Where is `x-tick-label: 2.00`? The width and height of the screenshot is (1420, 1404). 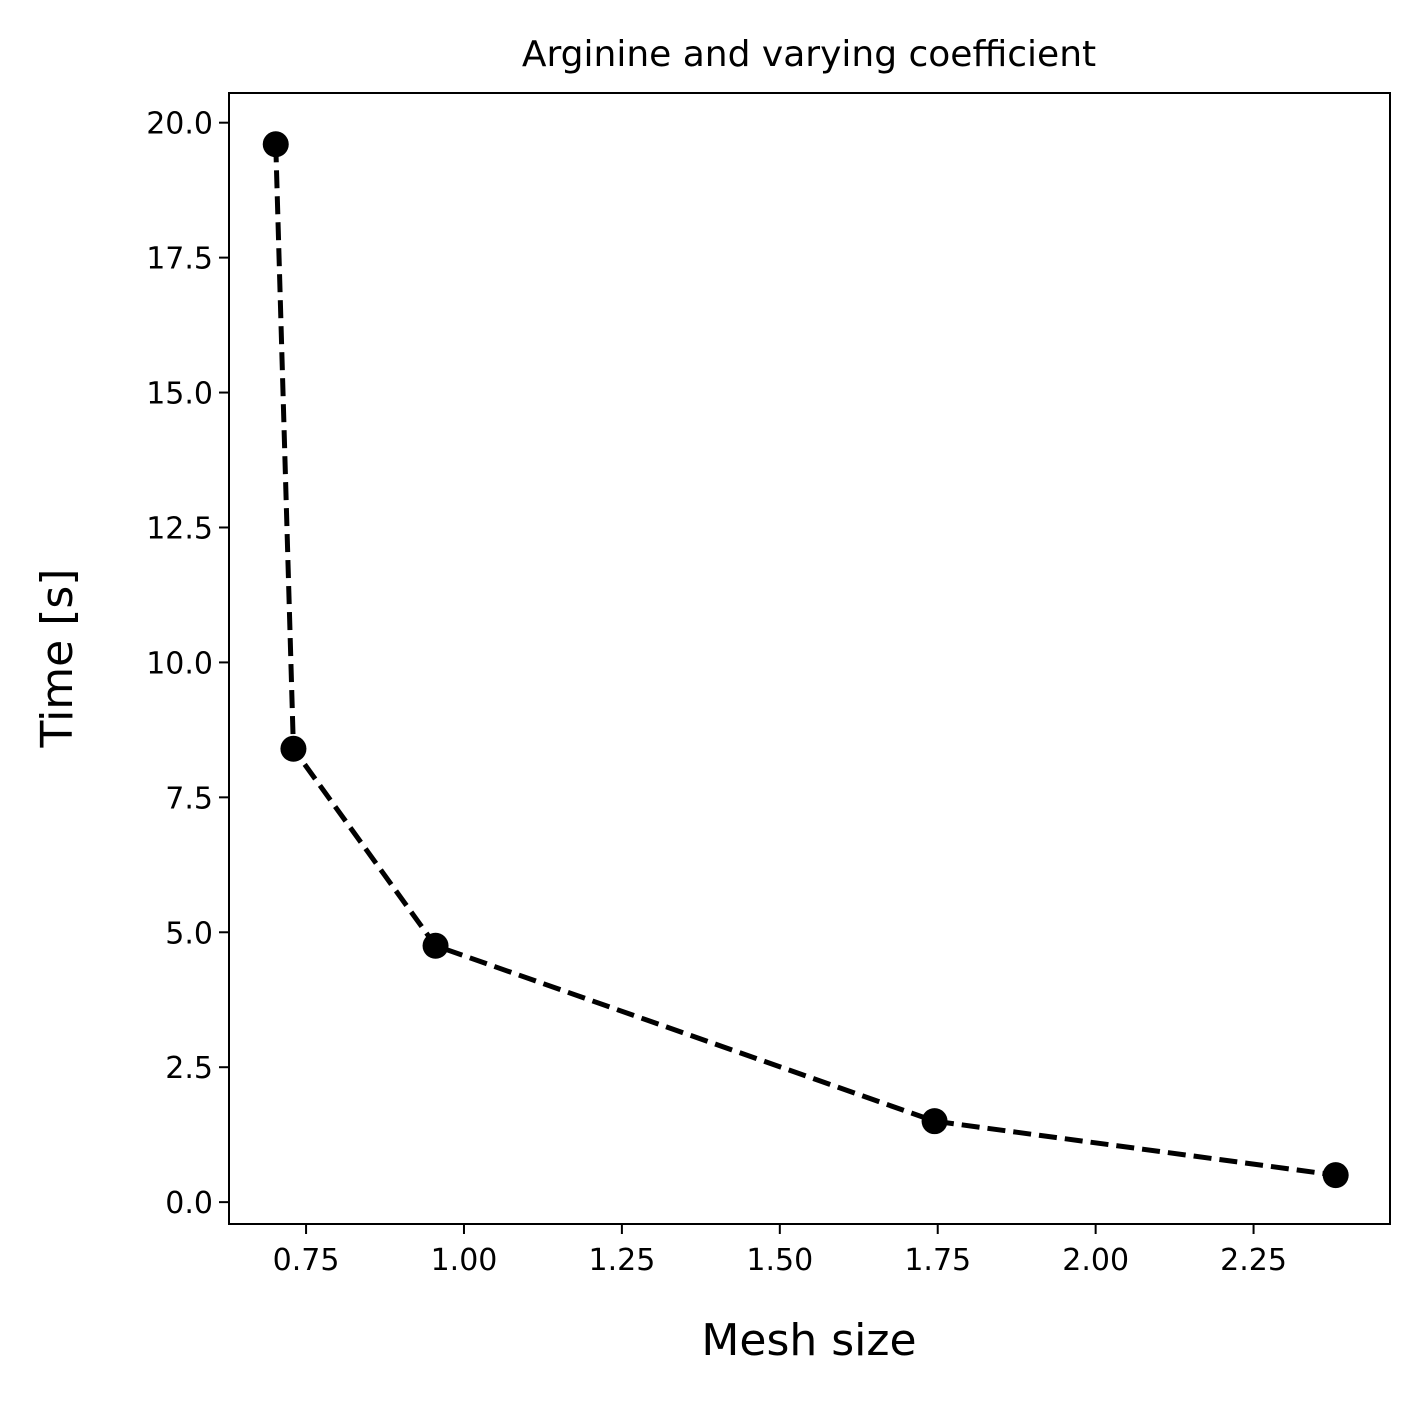
x-tick-label: 2.00 is located at coordinates (1095, 1260).